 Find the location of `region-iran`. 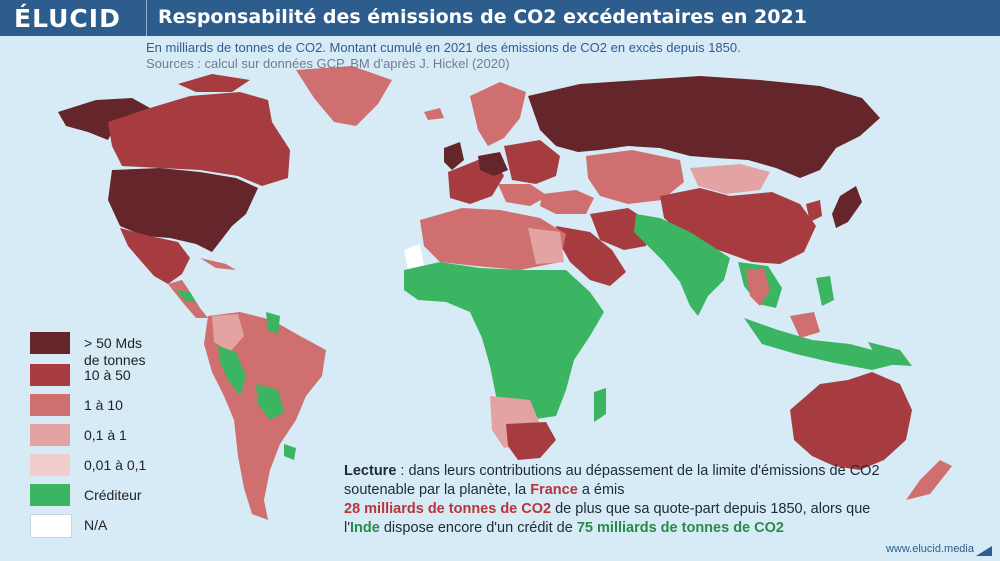

region-iran is located at coordinates (620, 229).